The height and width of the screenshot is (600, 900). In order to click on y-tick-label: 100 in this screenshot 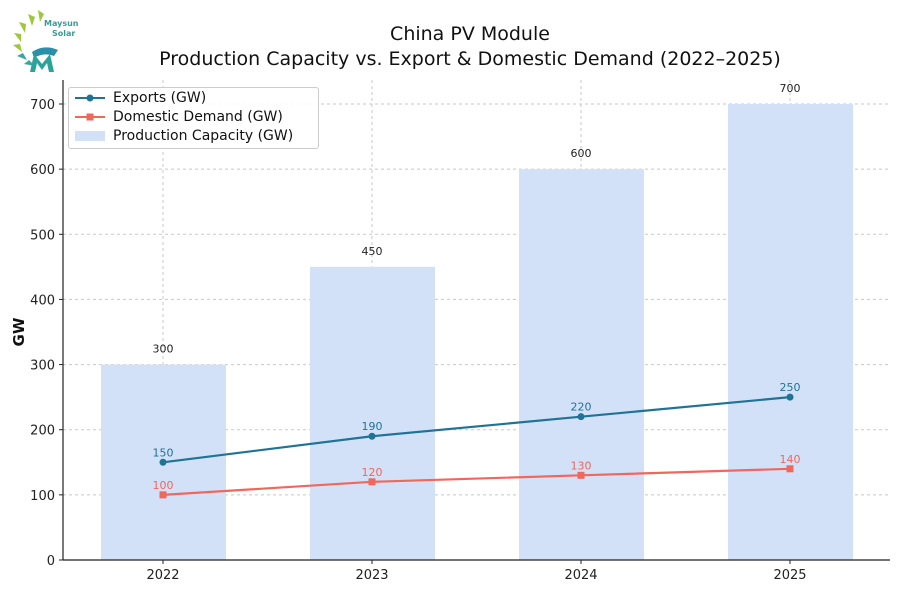, I will do `click(42, 496)`.